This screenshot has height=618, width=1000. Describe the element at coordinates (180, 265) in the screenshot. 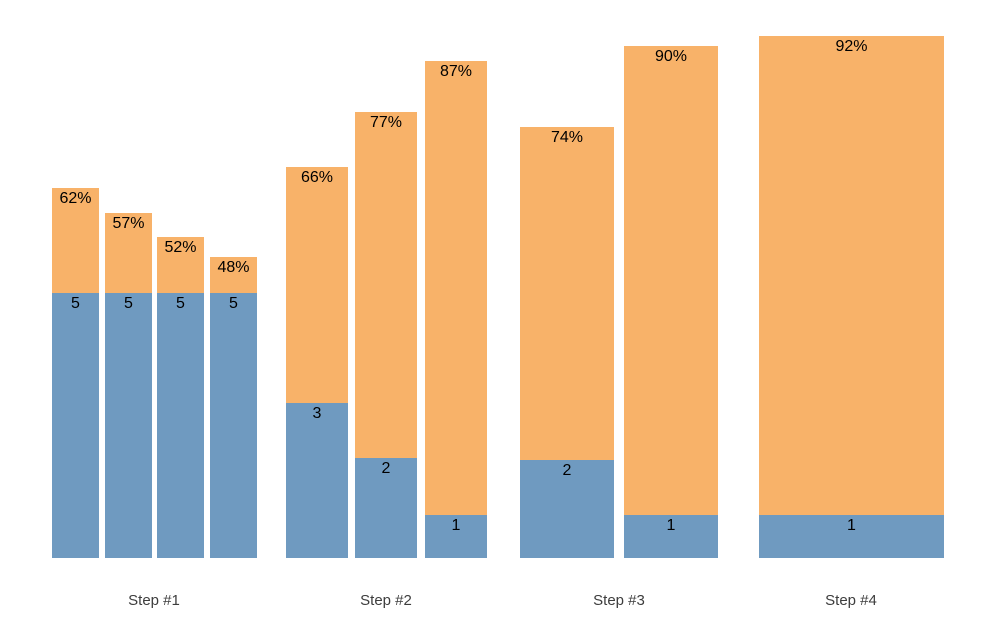

I see `bar-segment-top: 52%` at that location.